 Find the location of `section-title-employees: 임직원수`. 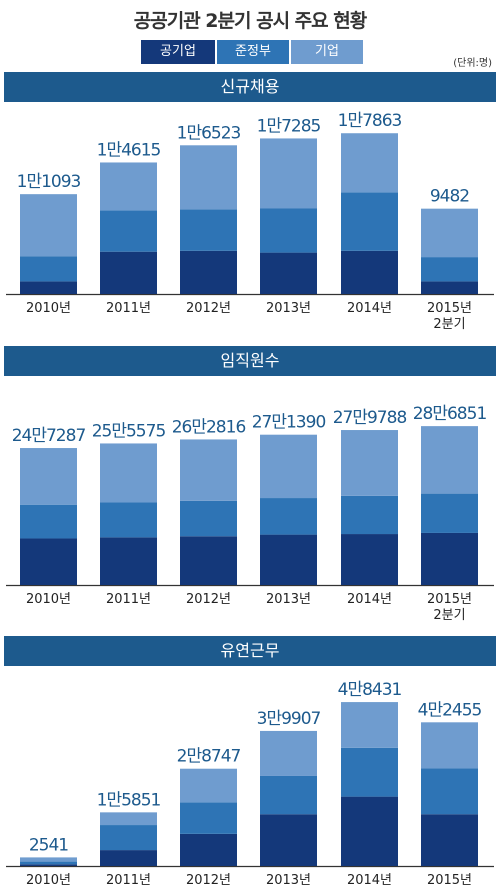

section-title-employees: 임직원수 is located at coordinates (250, 361).